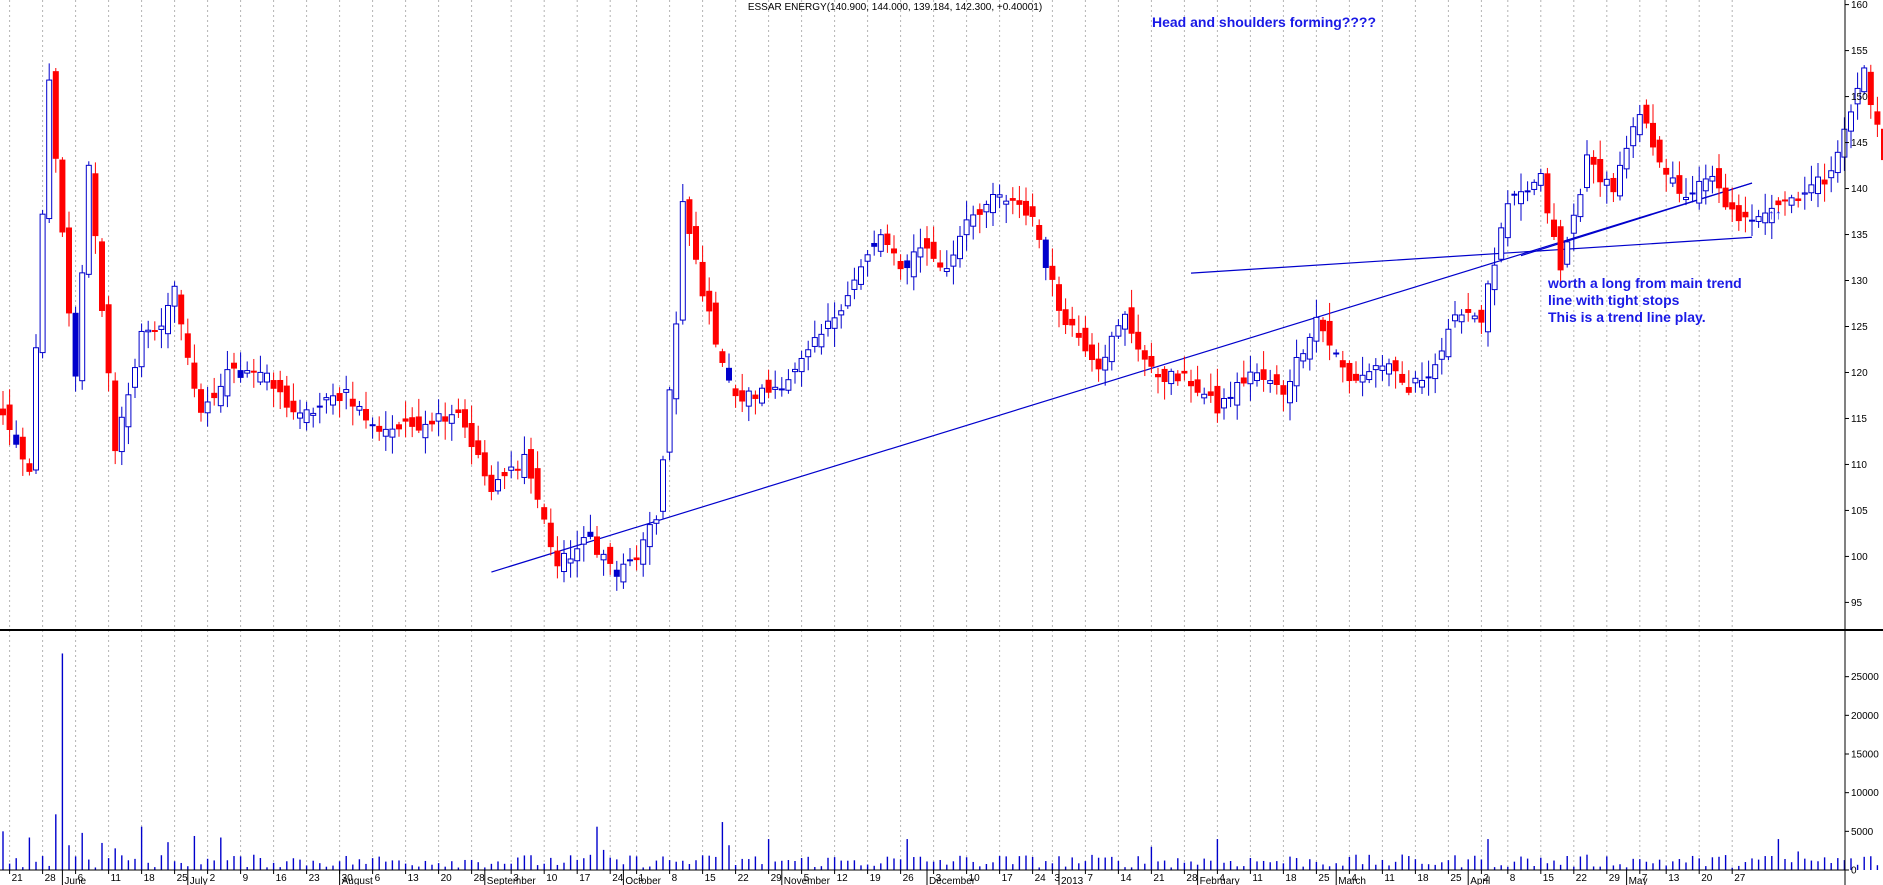 The height and width of the screenshot is (885, 1883). What do you see at coordinates (414, 878) in the screenshot?
I see `date-tick-label: 13` at bounding box center [414, 878].